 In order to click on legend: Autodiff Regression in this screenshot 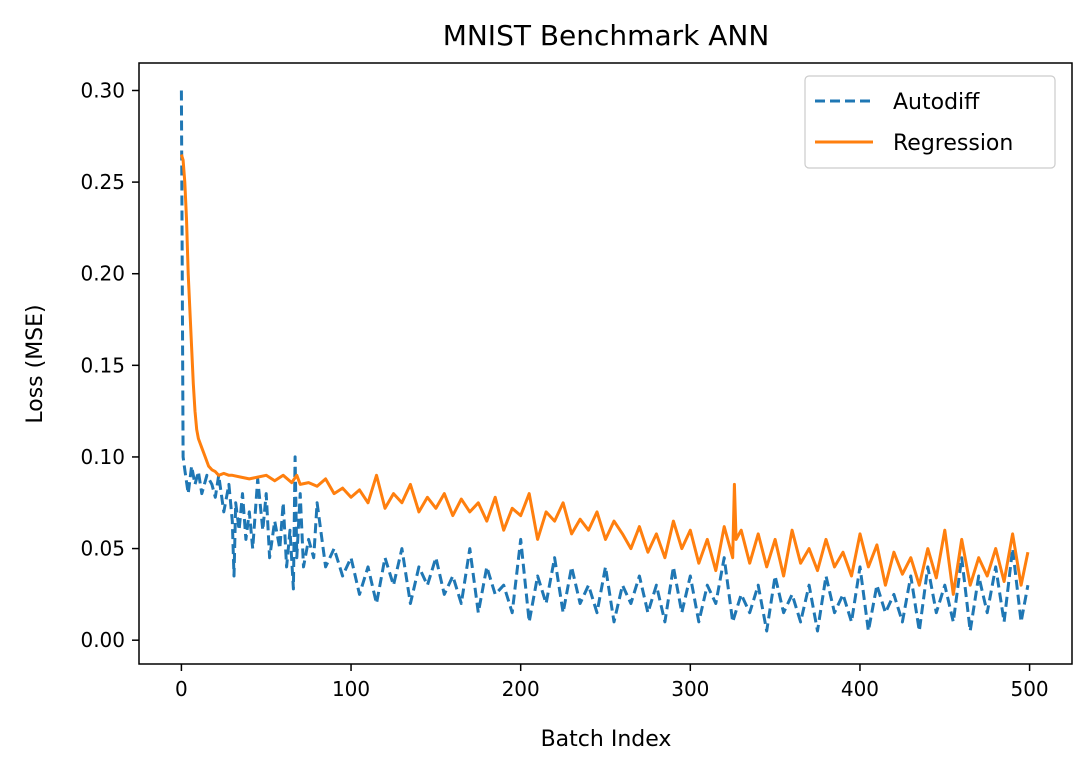, I will do `click(930, 122)`.